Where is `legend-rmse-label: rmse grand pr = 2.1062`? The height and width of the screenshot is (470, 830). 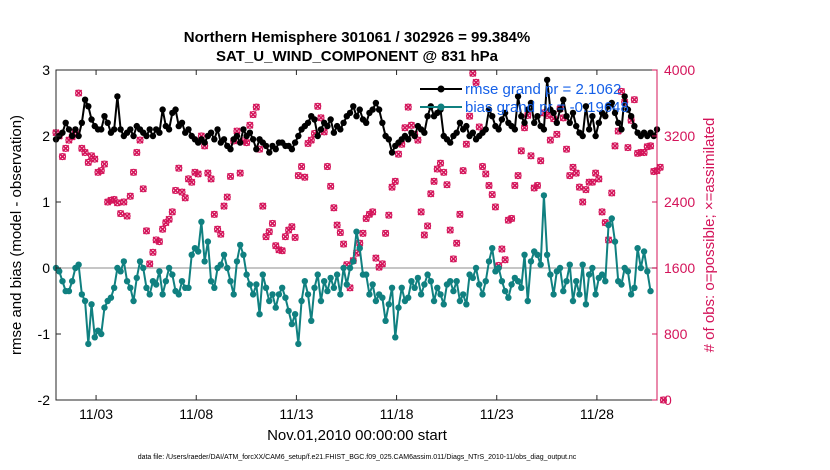
legend-rmse-label: rmse grand pr = 2.1062 is located at coordinates (543, 89).